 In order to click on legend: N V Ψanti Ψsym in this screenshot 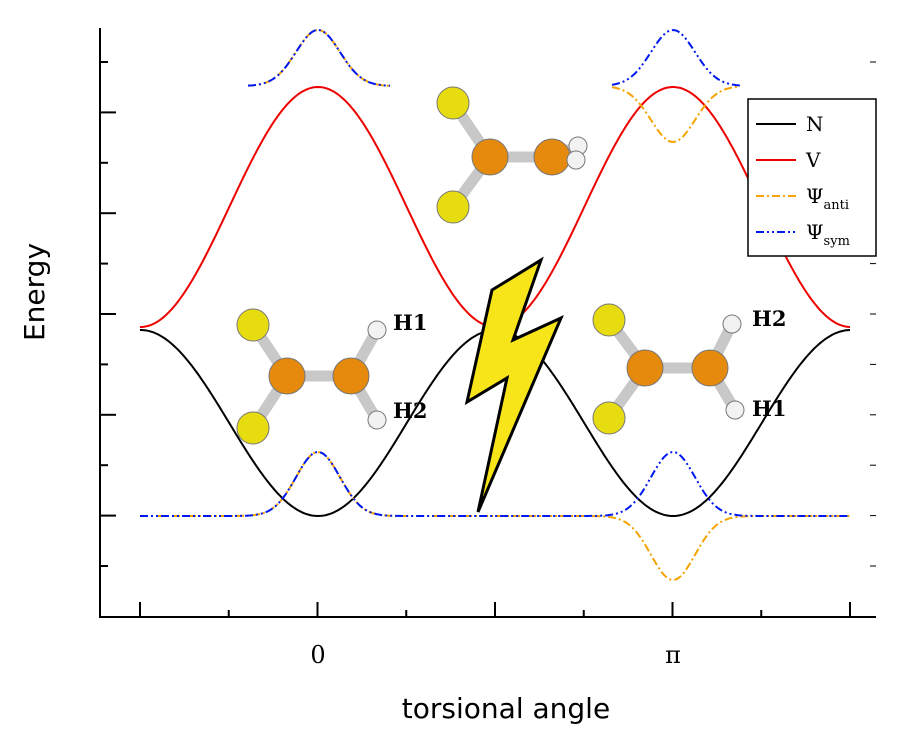, I will do `click(812, 177)`.